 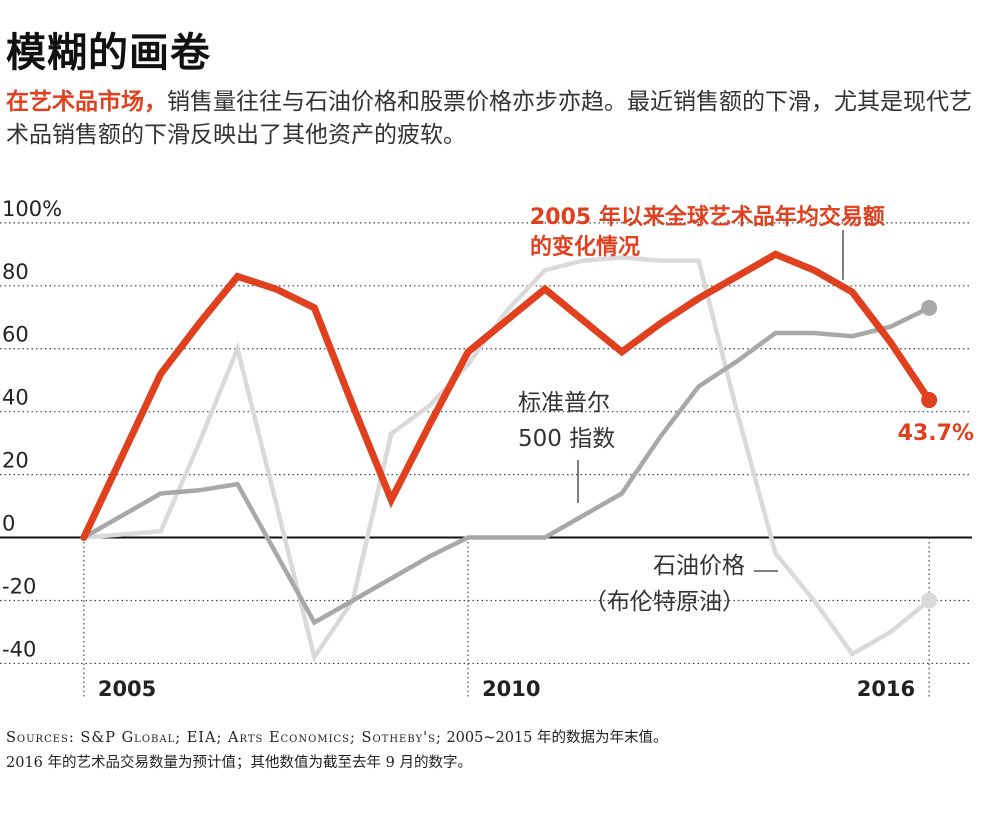 I want to click on x-tick-label: 2016, so click(x=886, y=689).